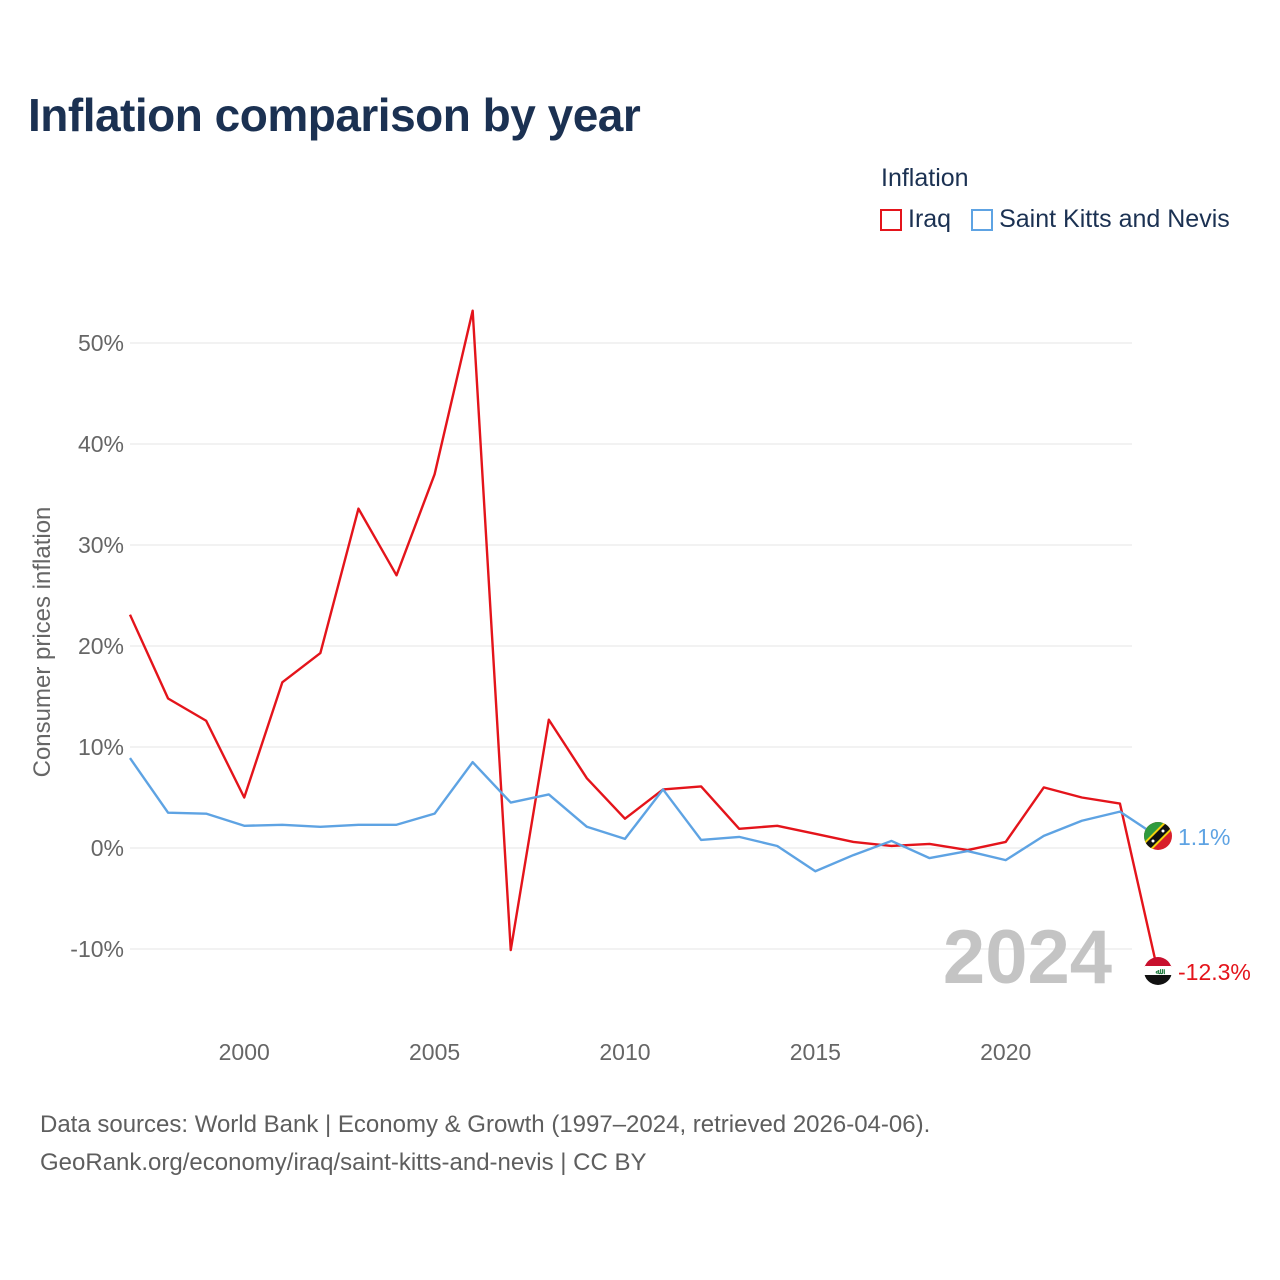 Image resolution: width=1280 pixels, height=1280 pixels. Describe the element at coordinates (982, 219) in the screenshot. I see `legend-swatch-saint-kitts-and-nevis` at that location.